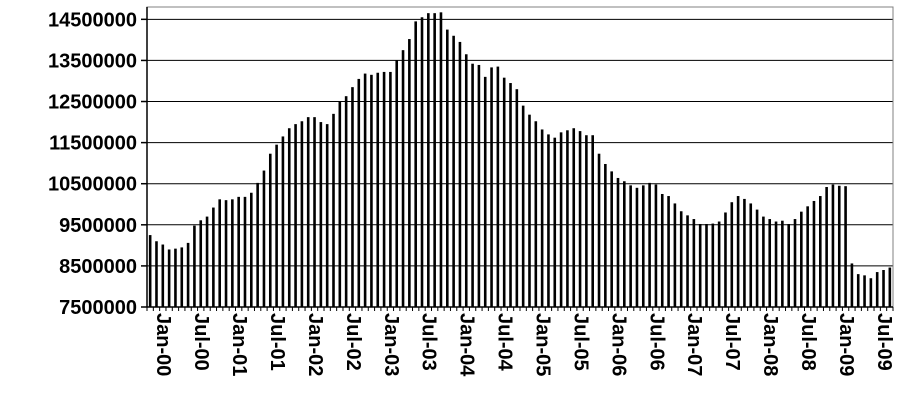  What do you see at coordinates (98, 226) in the screenshot?
I see `y-tick-label: 9500000` at bounding box center [98, 226].